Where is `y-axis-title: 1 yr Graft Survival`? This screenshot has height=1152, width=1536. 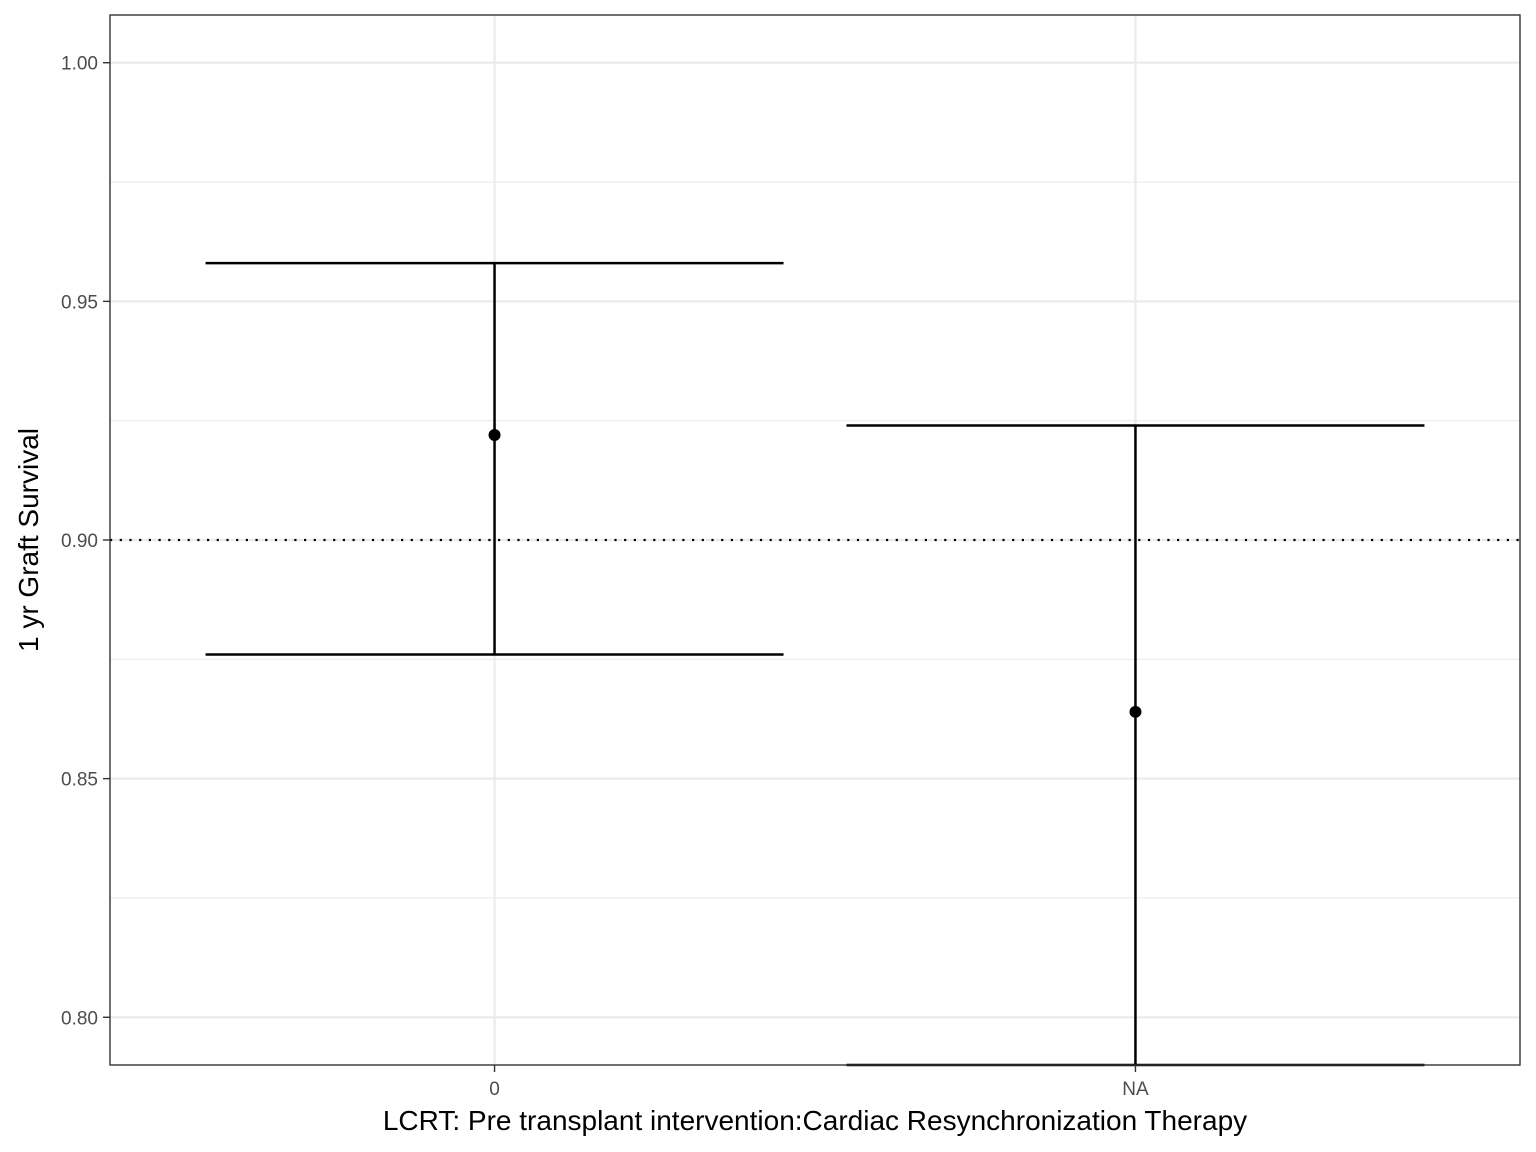 y-axis-title: 1 yr Graft Survival is located at coordinates (28, 540).